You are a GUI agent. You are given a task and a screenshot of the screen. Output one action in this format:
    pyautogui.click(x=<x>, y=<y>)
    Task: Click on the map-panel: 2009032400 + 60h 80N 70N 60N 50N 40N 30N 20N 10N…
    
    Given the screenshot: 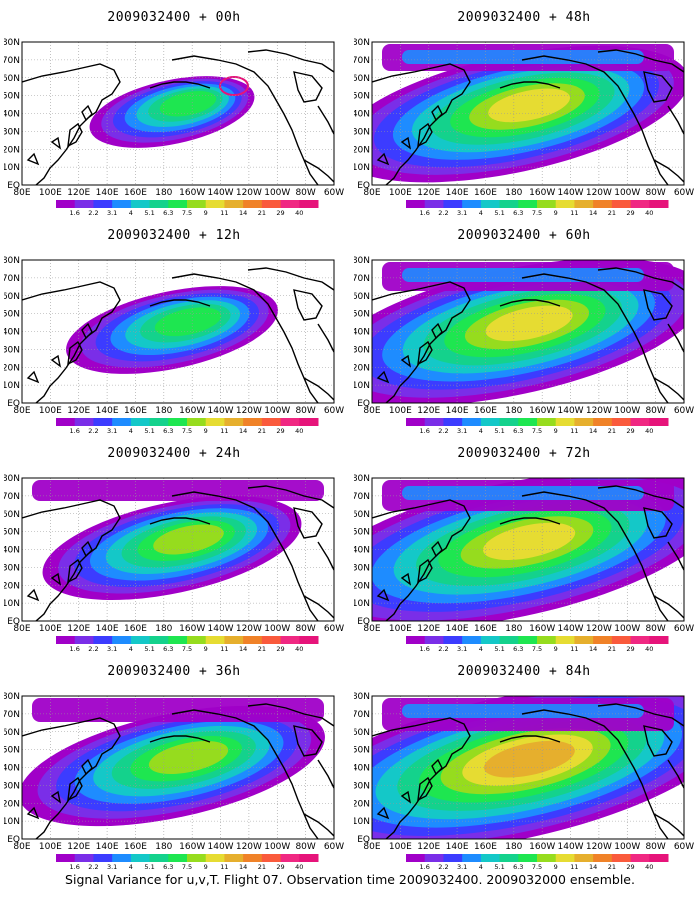 What is the action you would take?
    pyautogui.click(x=524, y=333)
    